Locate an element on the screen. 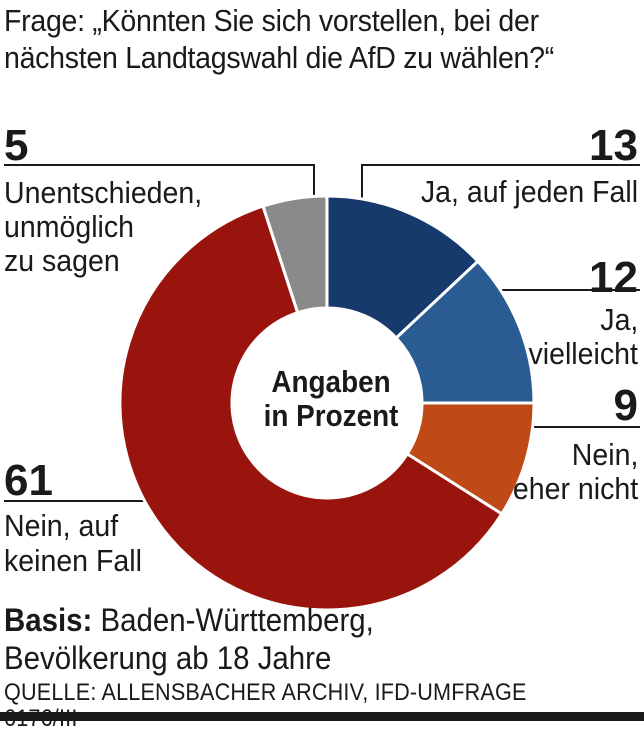 This screenshot has width=644, height=732. category-label-ja-vielleicht-2: vielleicht is located at coordinates (583, 353).